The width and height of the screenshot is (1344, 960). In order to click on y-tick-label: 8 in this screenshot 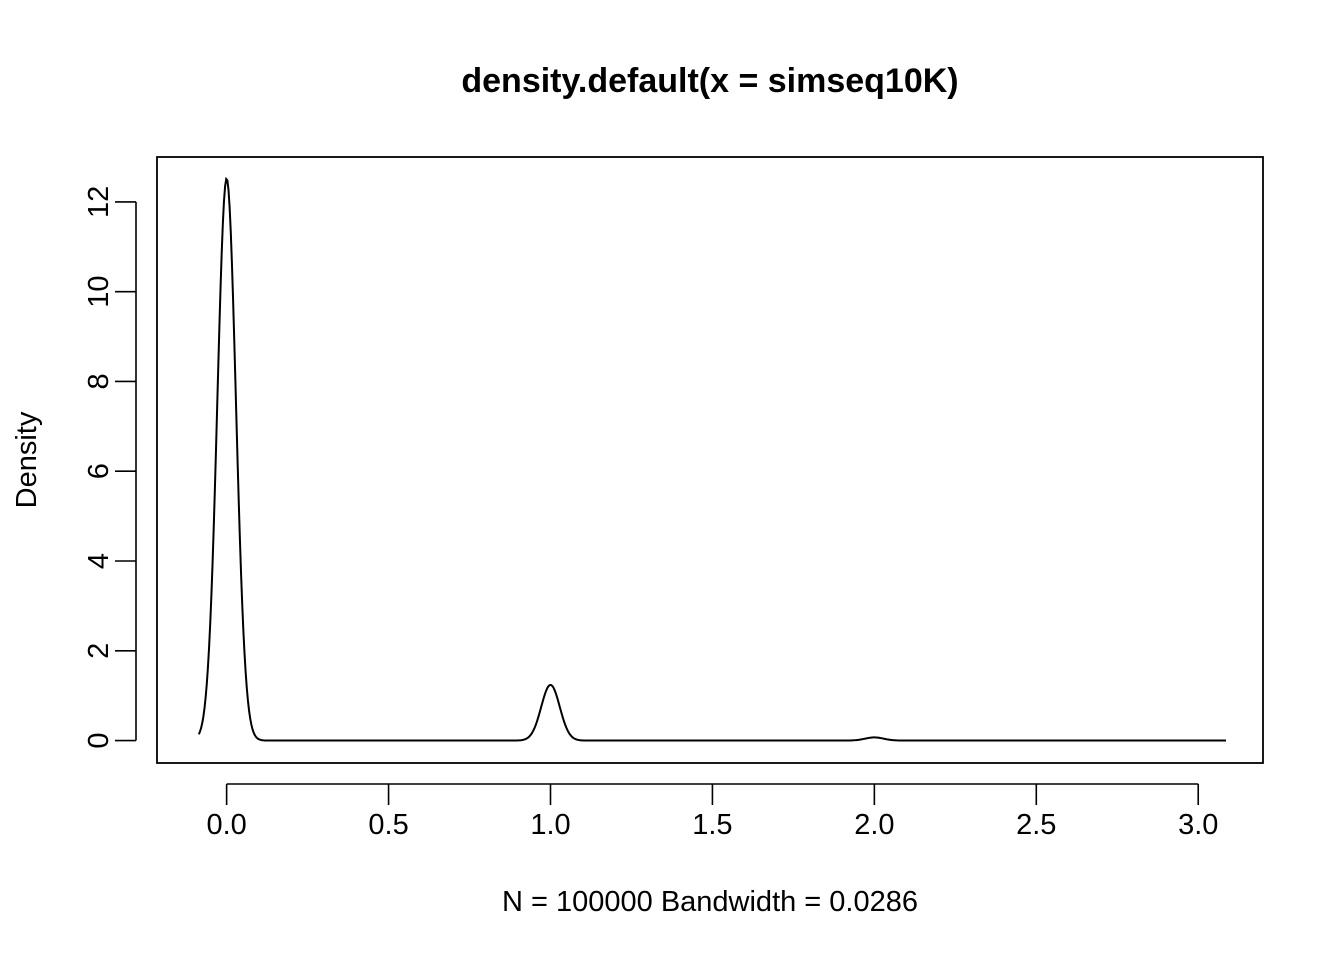, I will do `click(99, 381)`.